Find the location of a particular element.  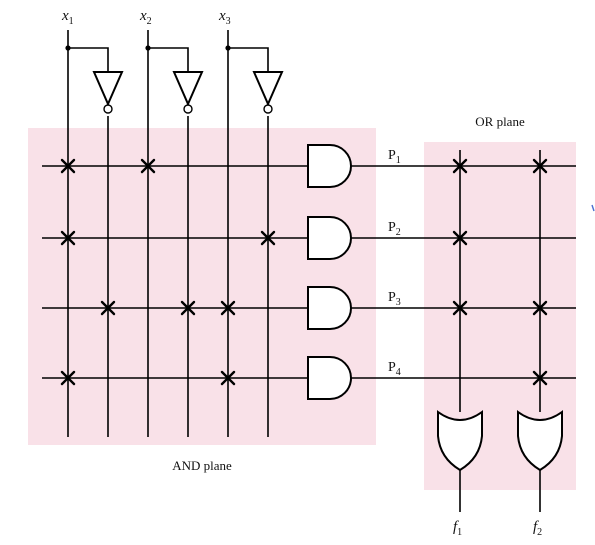

product-label: P1 is located at coordinates (394, 157).